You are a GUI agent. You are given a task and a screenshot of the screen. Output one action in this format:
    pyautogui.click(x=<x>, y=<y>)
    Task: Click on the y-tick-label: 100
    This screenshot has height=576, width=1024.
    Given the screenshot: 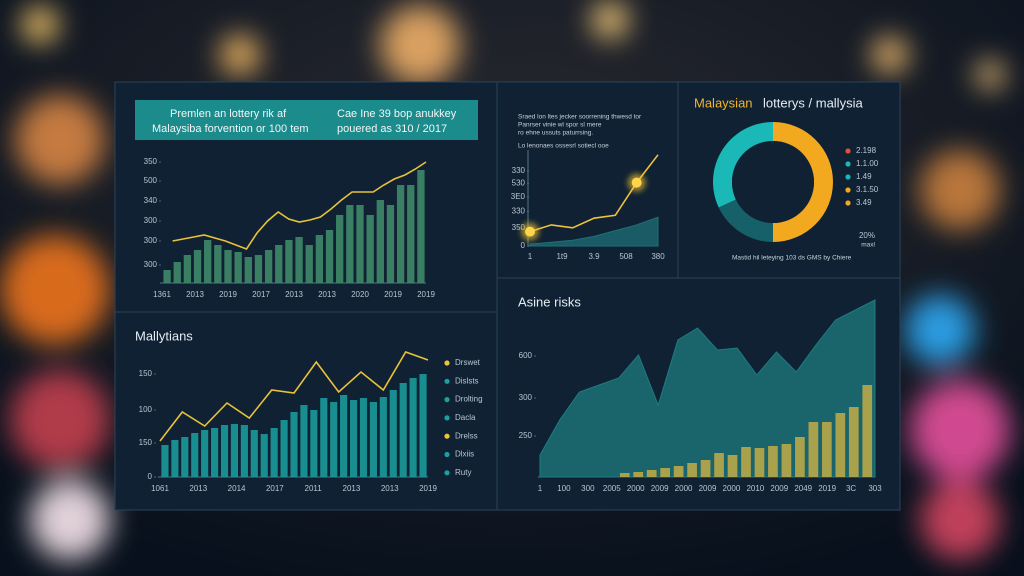 What is the action you would take?
    pyautogui.click(x=146, y=409)
    